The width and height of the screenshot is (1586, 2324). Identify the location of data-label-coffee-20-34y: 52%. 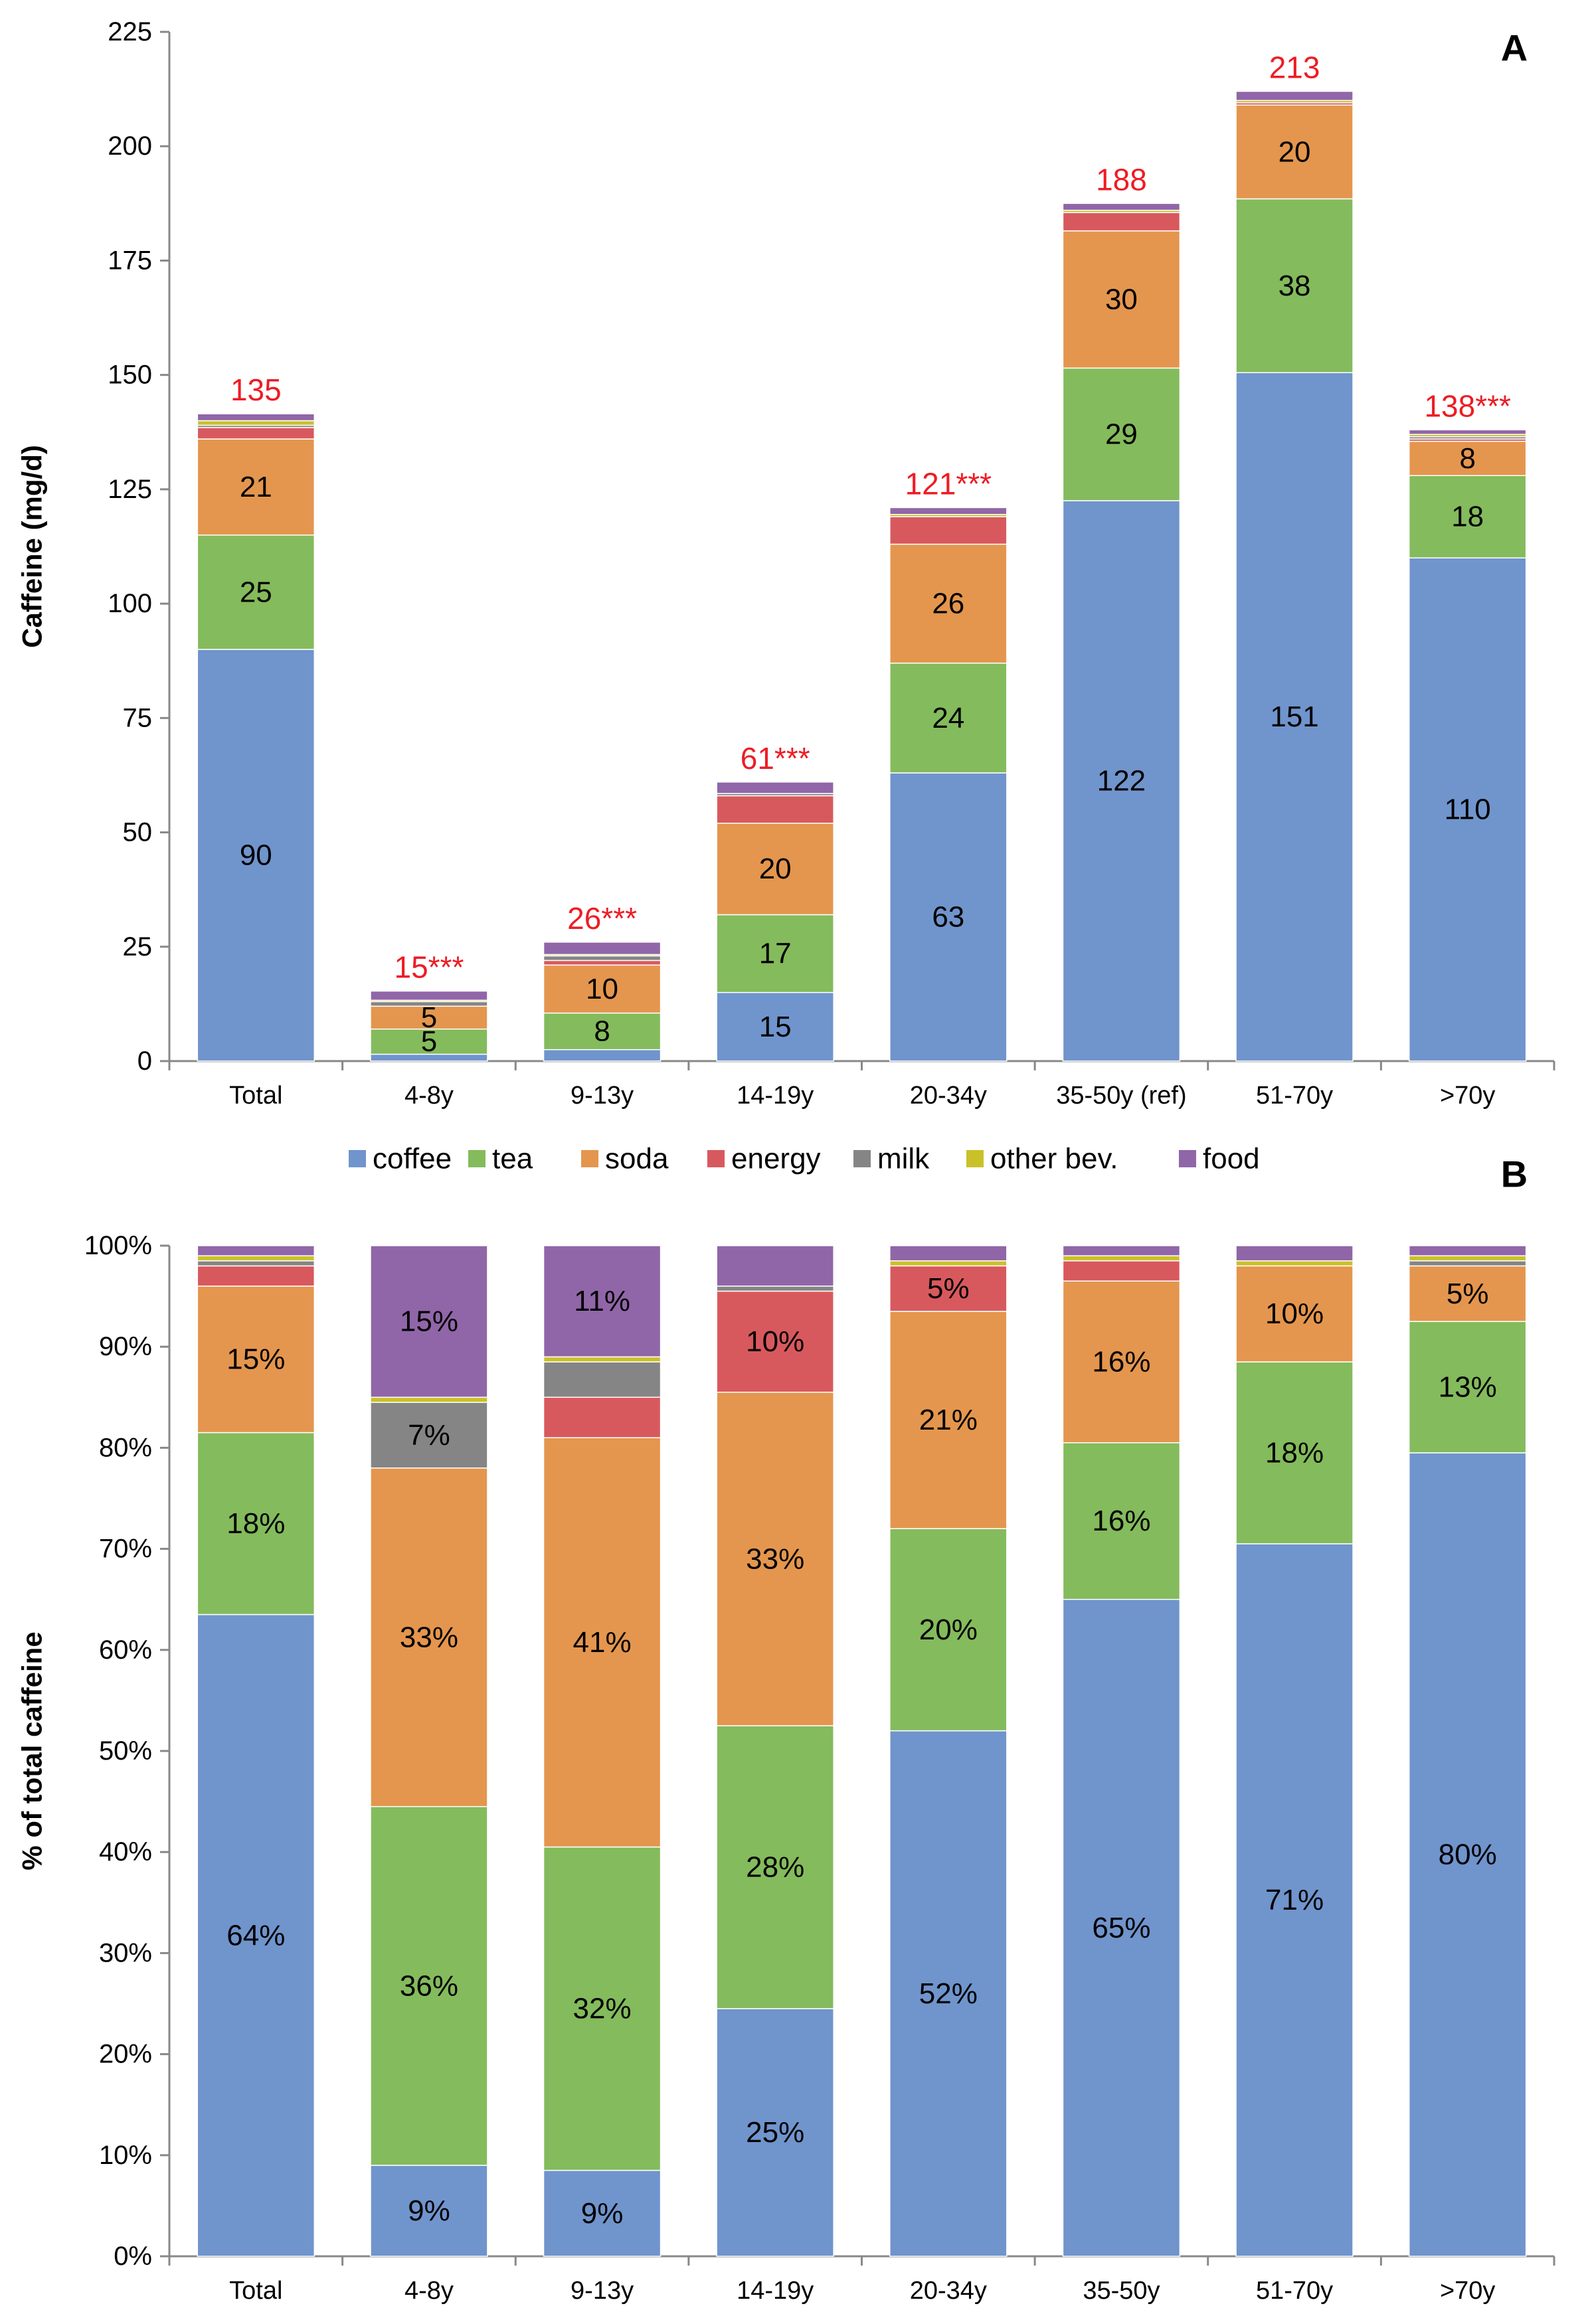
(949, 1994).